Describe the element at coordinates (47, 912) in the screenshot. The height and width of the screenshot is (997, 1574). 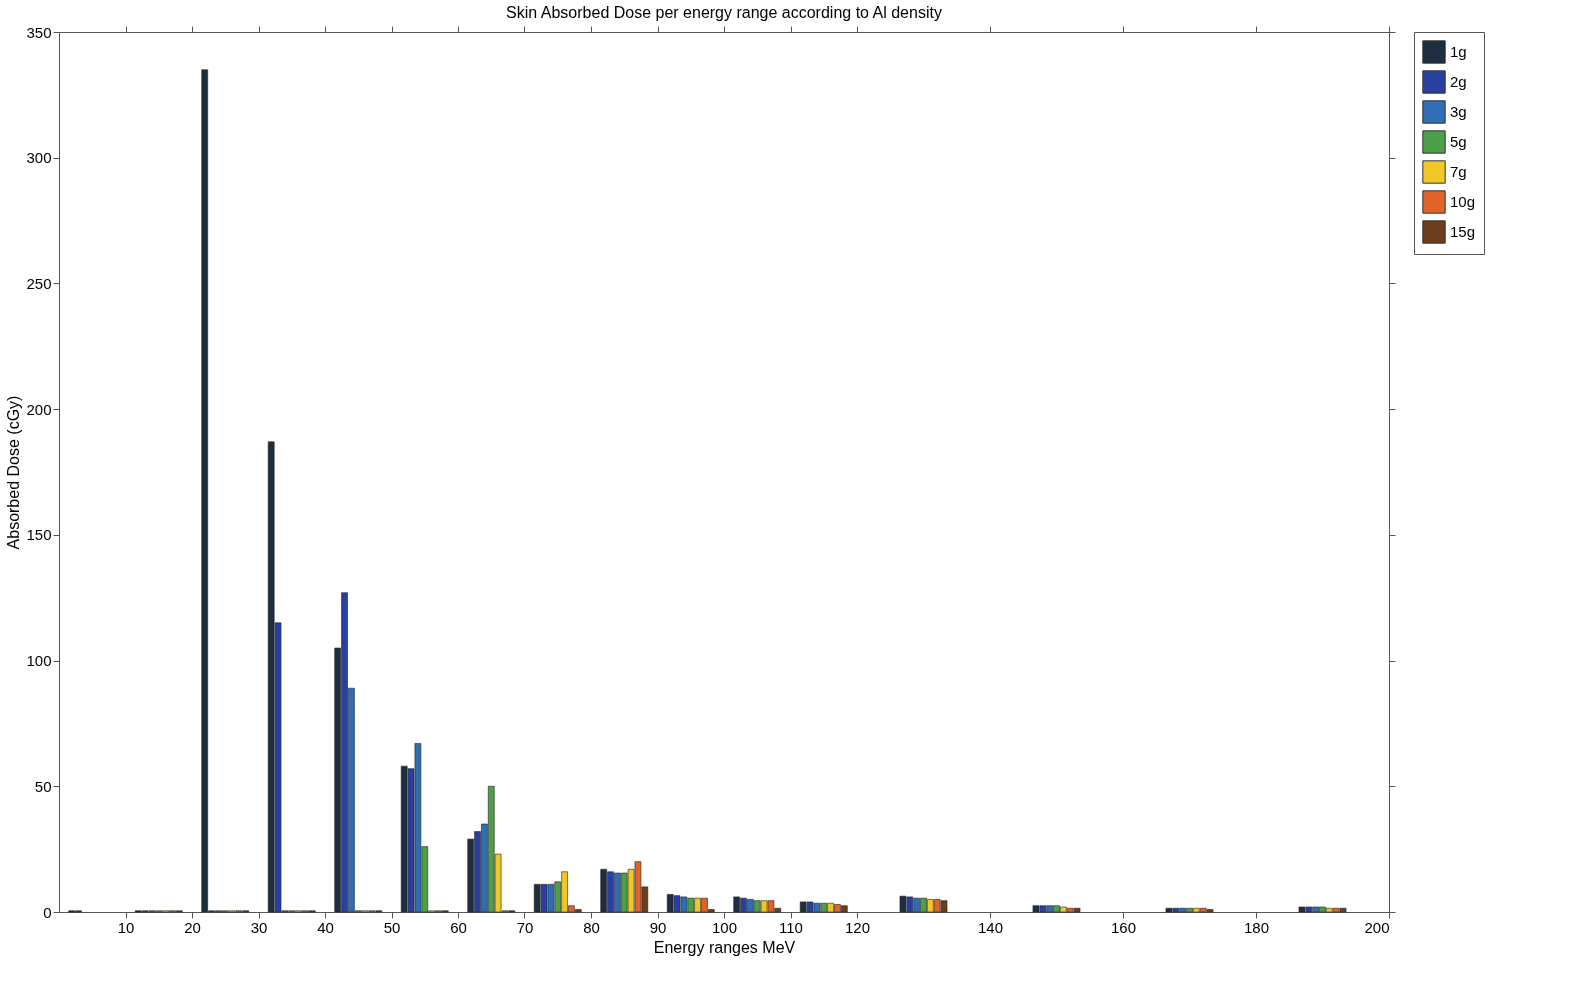
I see `y-tick-label: 0` at that location.